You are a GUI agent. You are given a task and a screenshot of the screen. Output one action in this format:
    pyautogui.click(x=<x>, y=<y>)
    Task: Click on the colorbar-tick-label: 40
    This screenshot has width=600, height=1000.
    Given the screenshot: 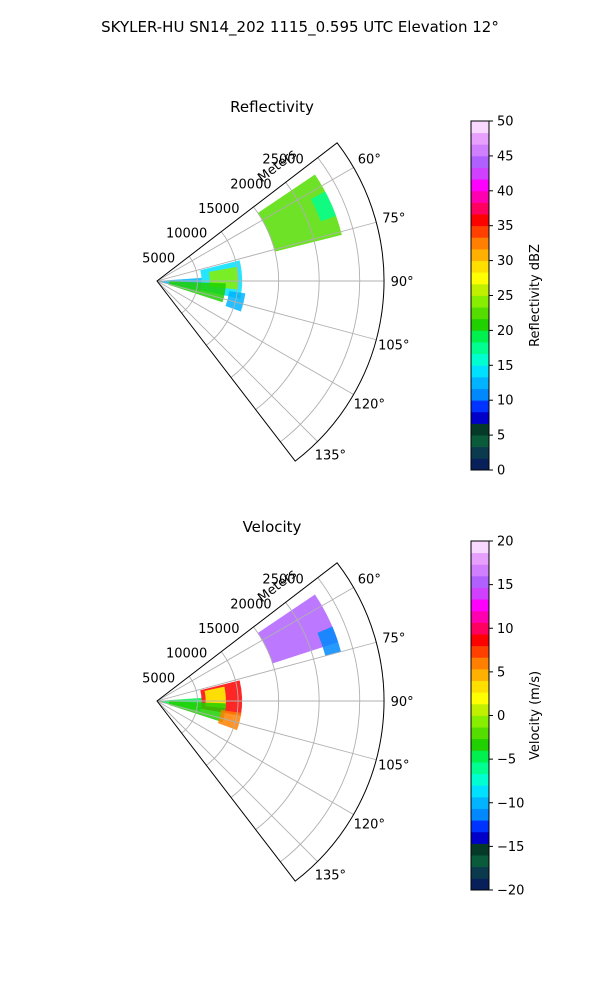 What is the action you would take?
    pyautogui.click(x=505, y=191)
    